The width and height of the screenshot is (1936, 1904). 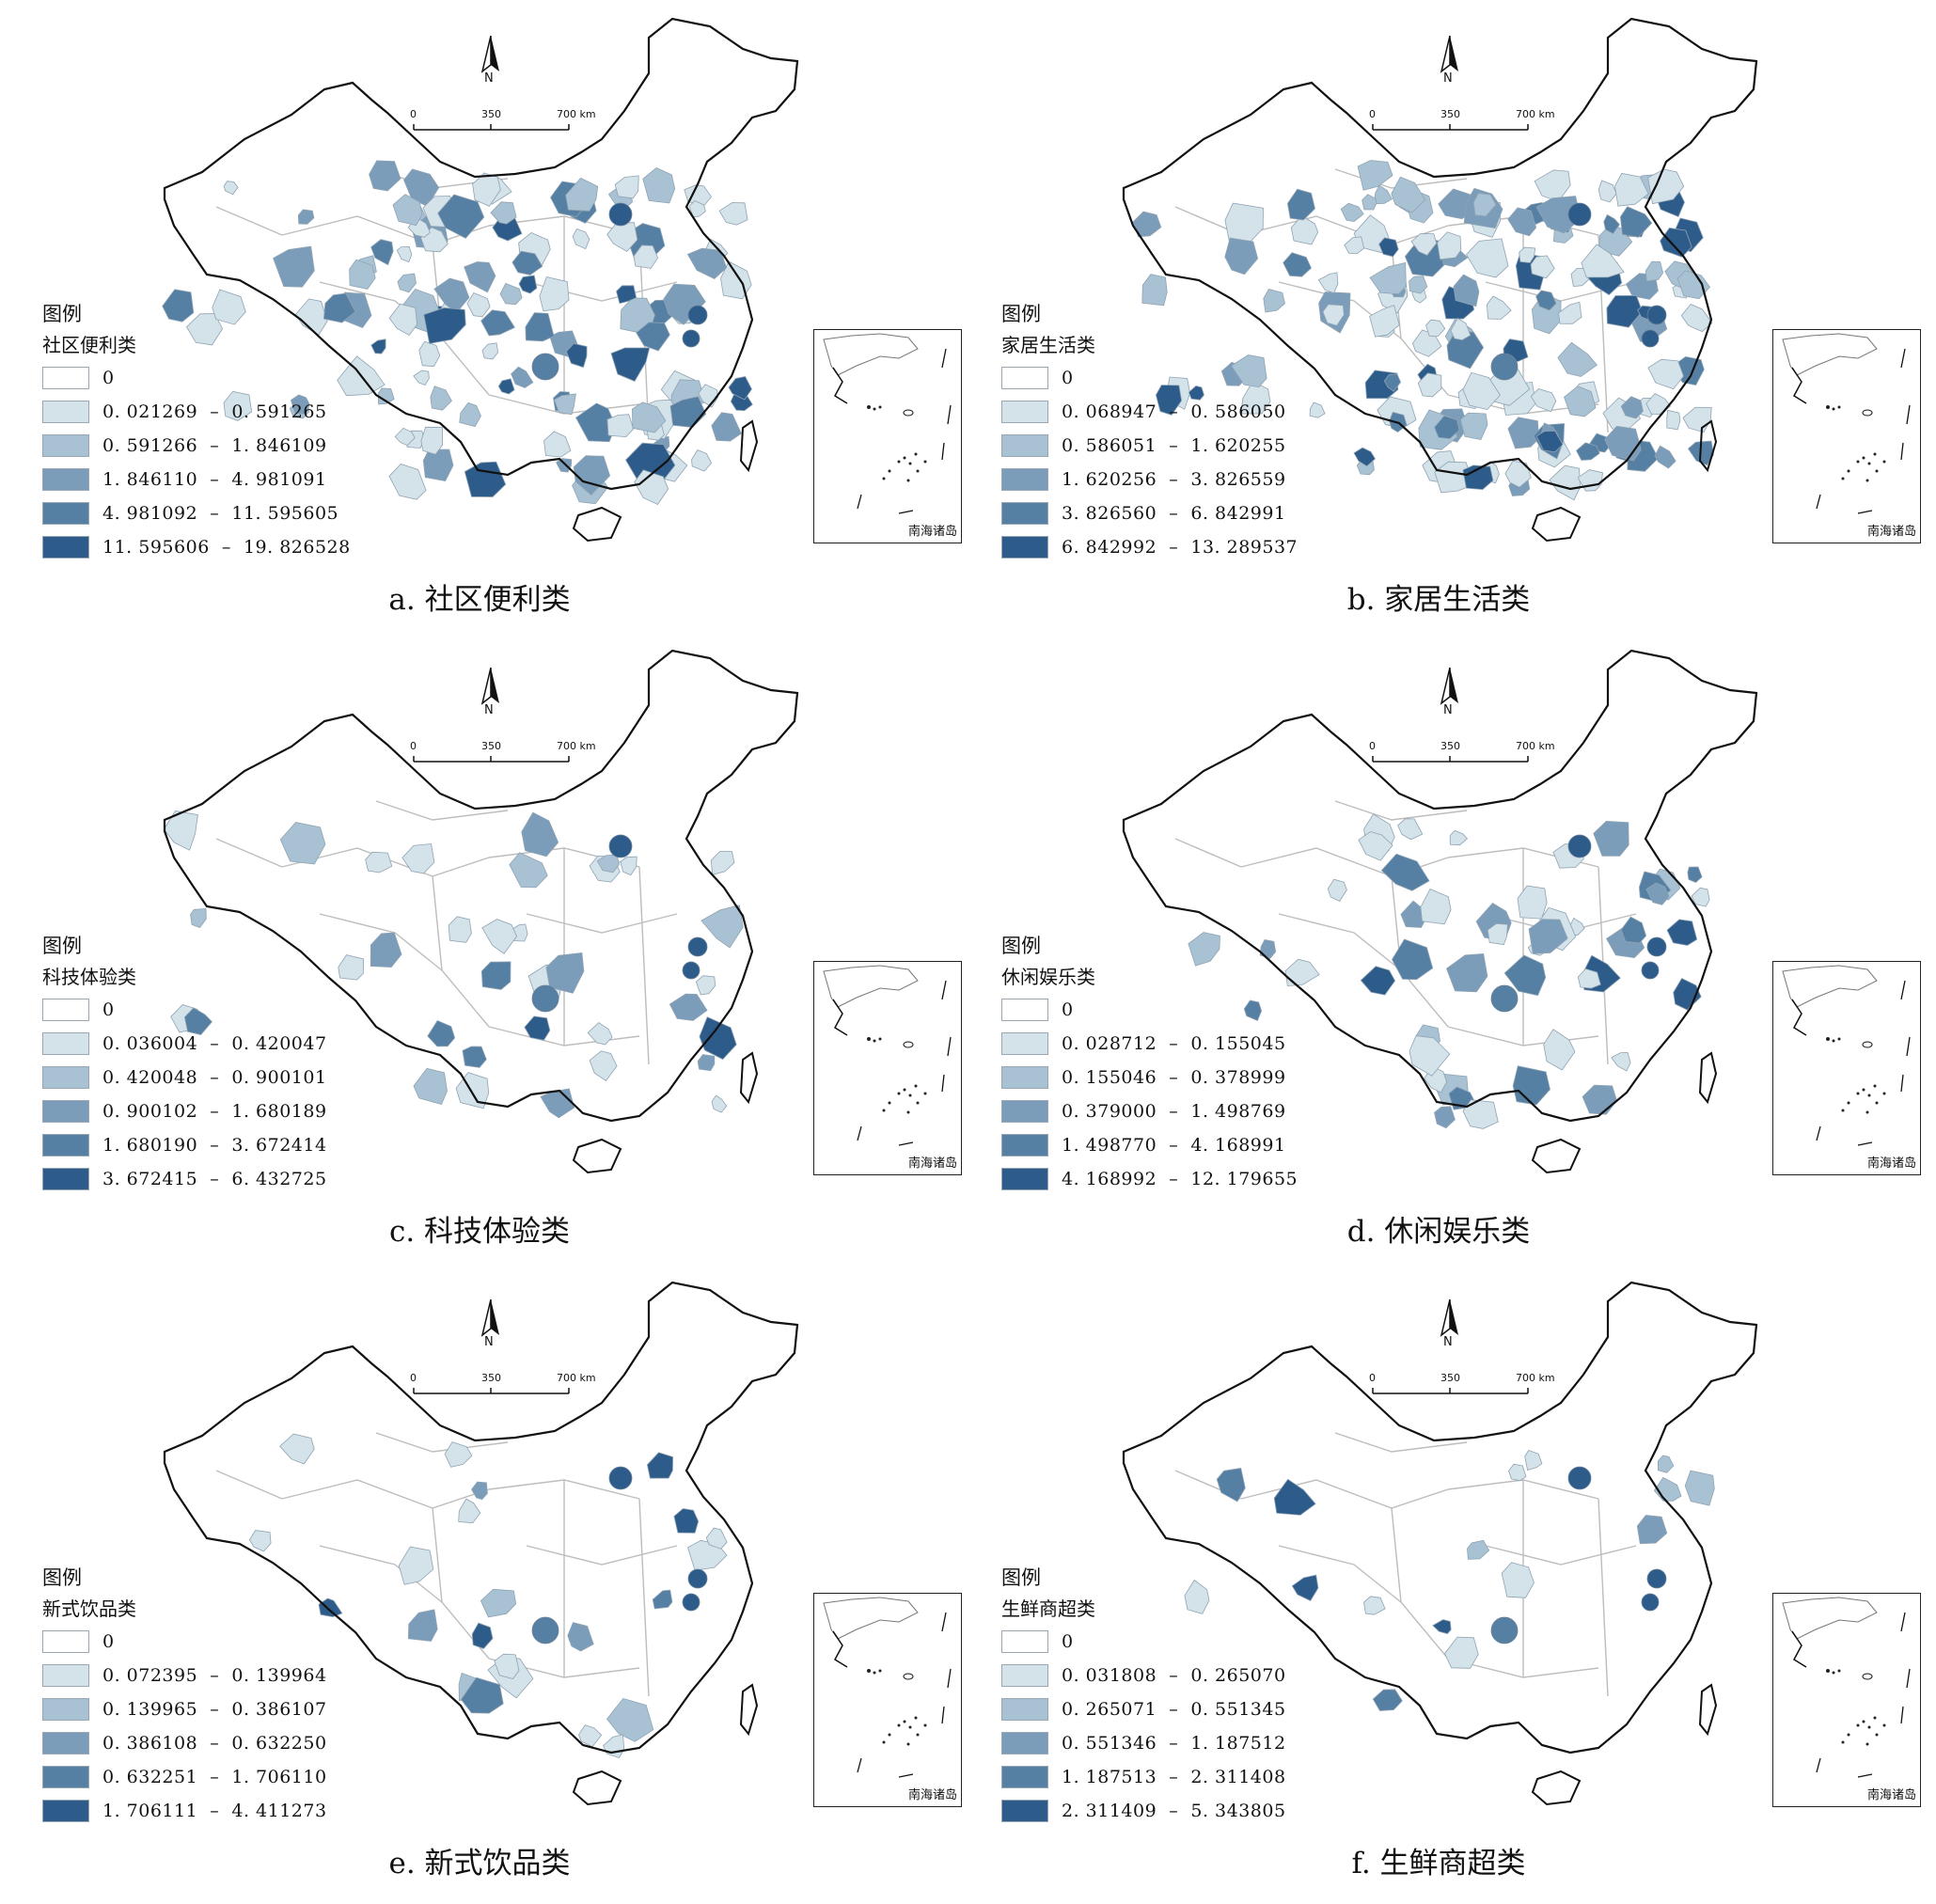 What do you see at coordinates (184, 1675) in the screenshot?
I see `legend-row-1: 0. 072395 – 0. 139964` at bounding box center [184, 1675].